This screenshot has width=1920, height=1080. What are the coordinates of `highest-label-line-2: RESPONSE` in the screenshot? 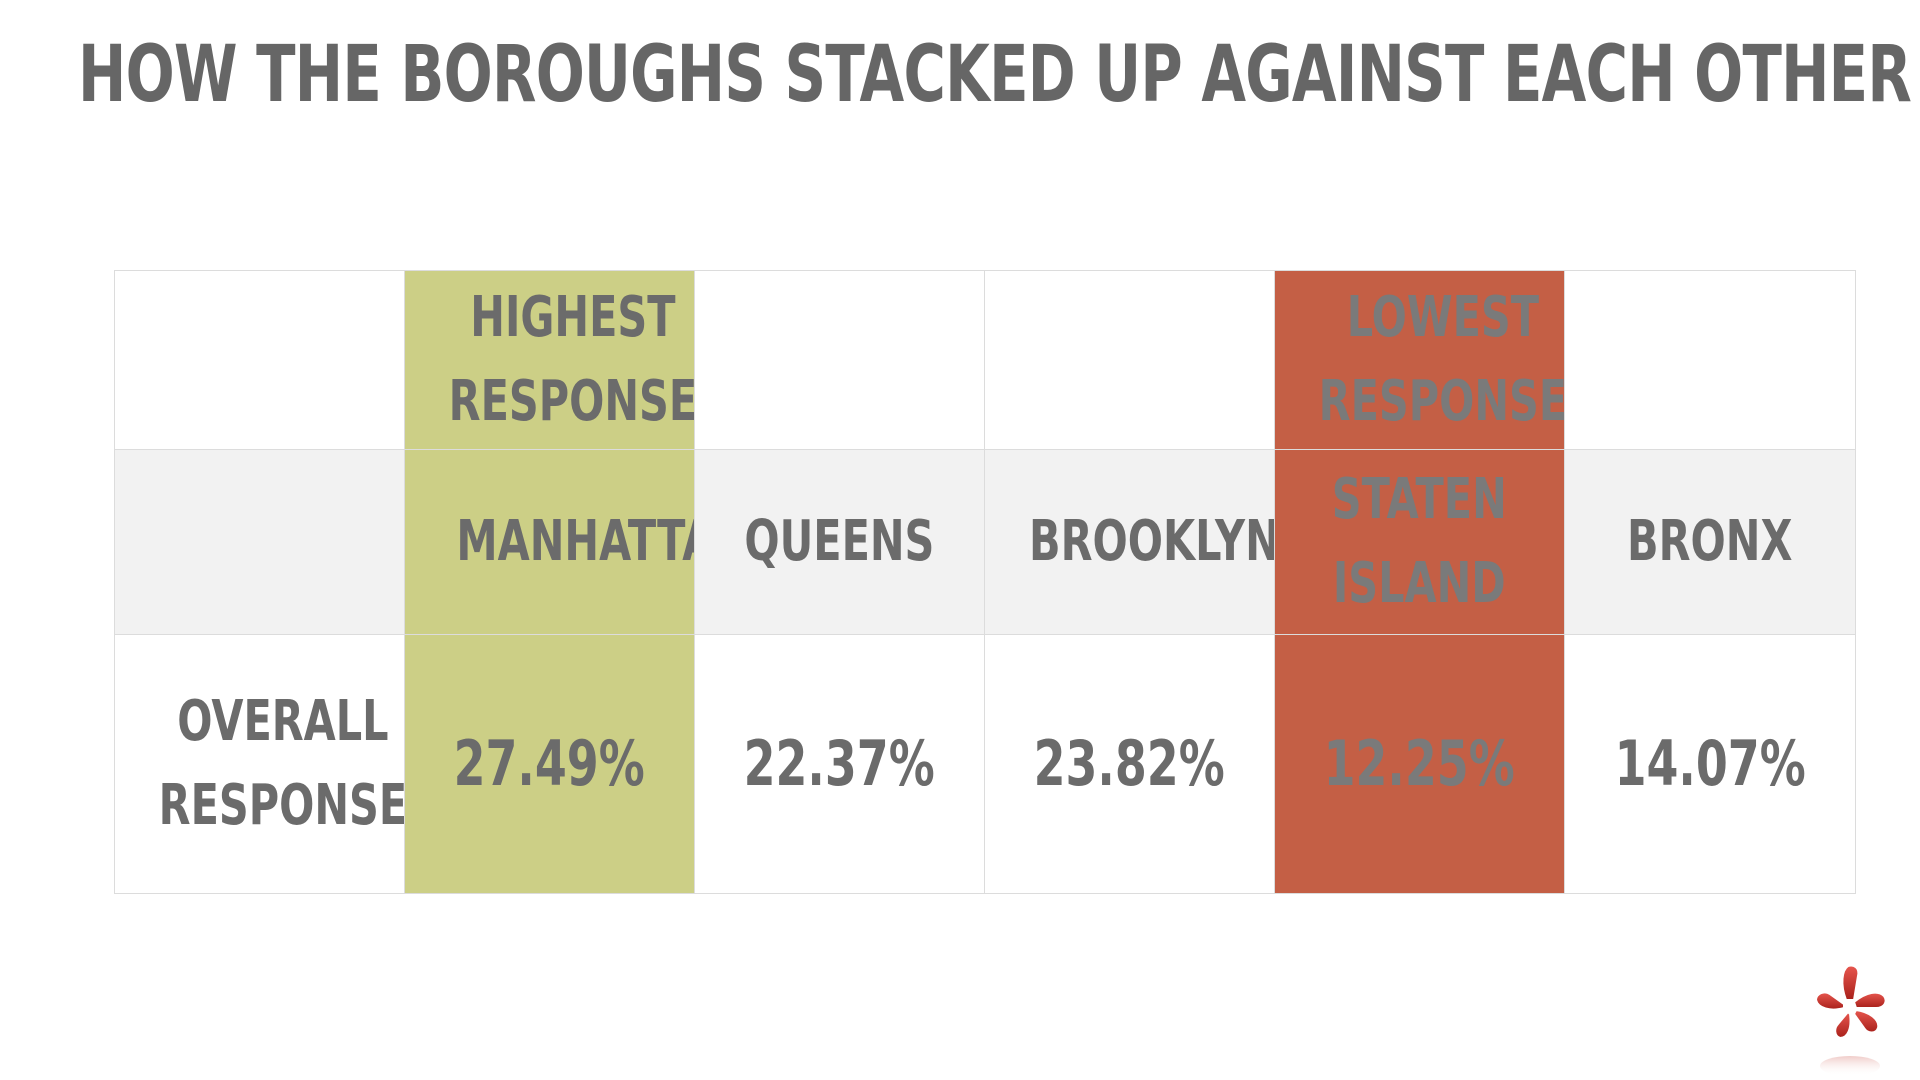 It's located at (571, 401).